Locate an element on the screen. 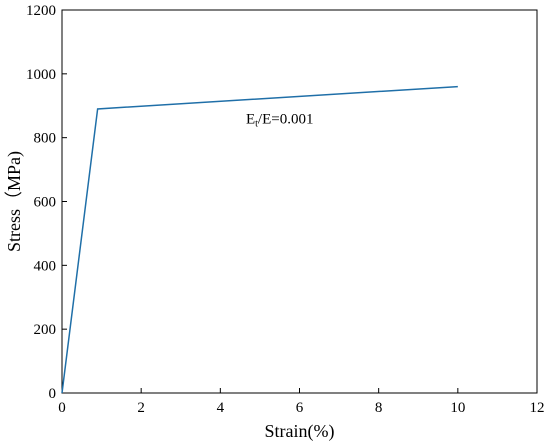 The width and height of the screenshot is (550, 446). x-tick-label: 2 is located at coordinates (141, 408).